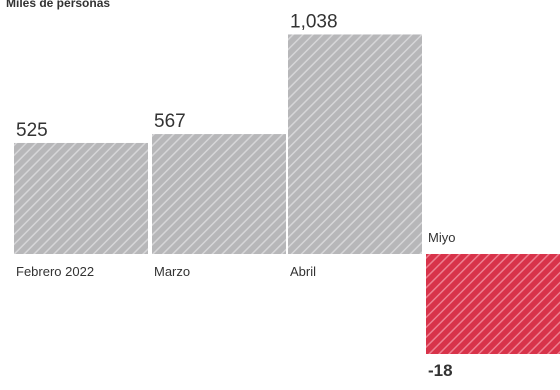 Image resolution: width=560 pixels, height=390 pixels. What do you see at coordinates (170, 121) in the screenshot?
I see `value-label: 567` at bounding box center [170, 121].